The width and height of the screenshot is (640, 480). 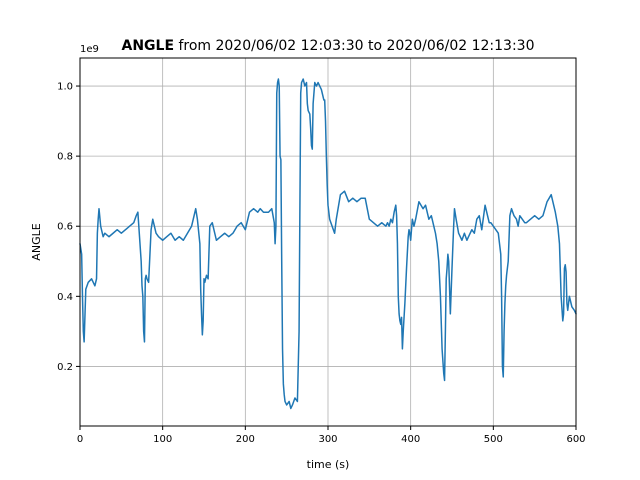 I want to click on x-axis: 0 100 200 300 400 500 600, so click(x=331, y=435).